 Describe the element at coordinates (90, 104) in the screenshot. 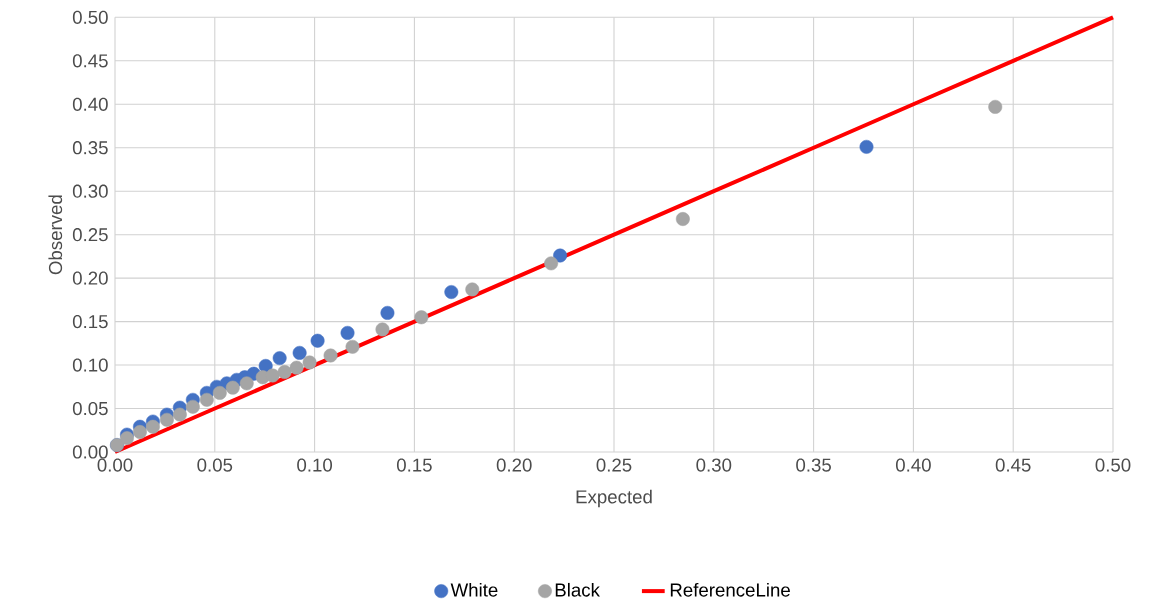

I see `y-tick-label: 0.40` at that location.